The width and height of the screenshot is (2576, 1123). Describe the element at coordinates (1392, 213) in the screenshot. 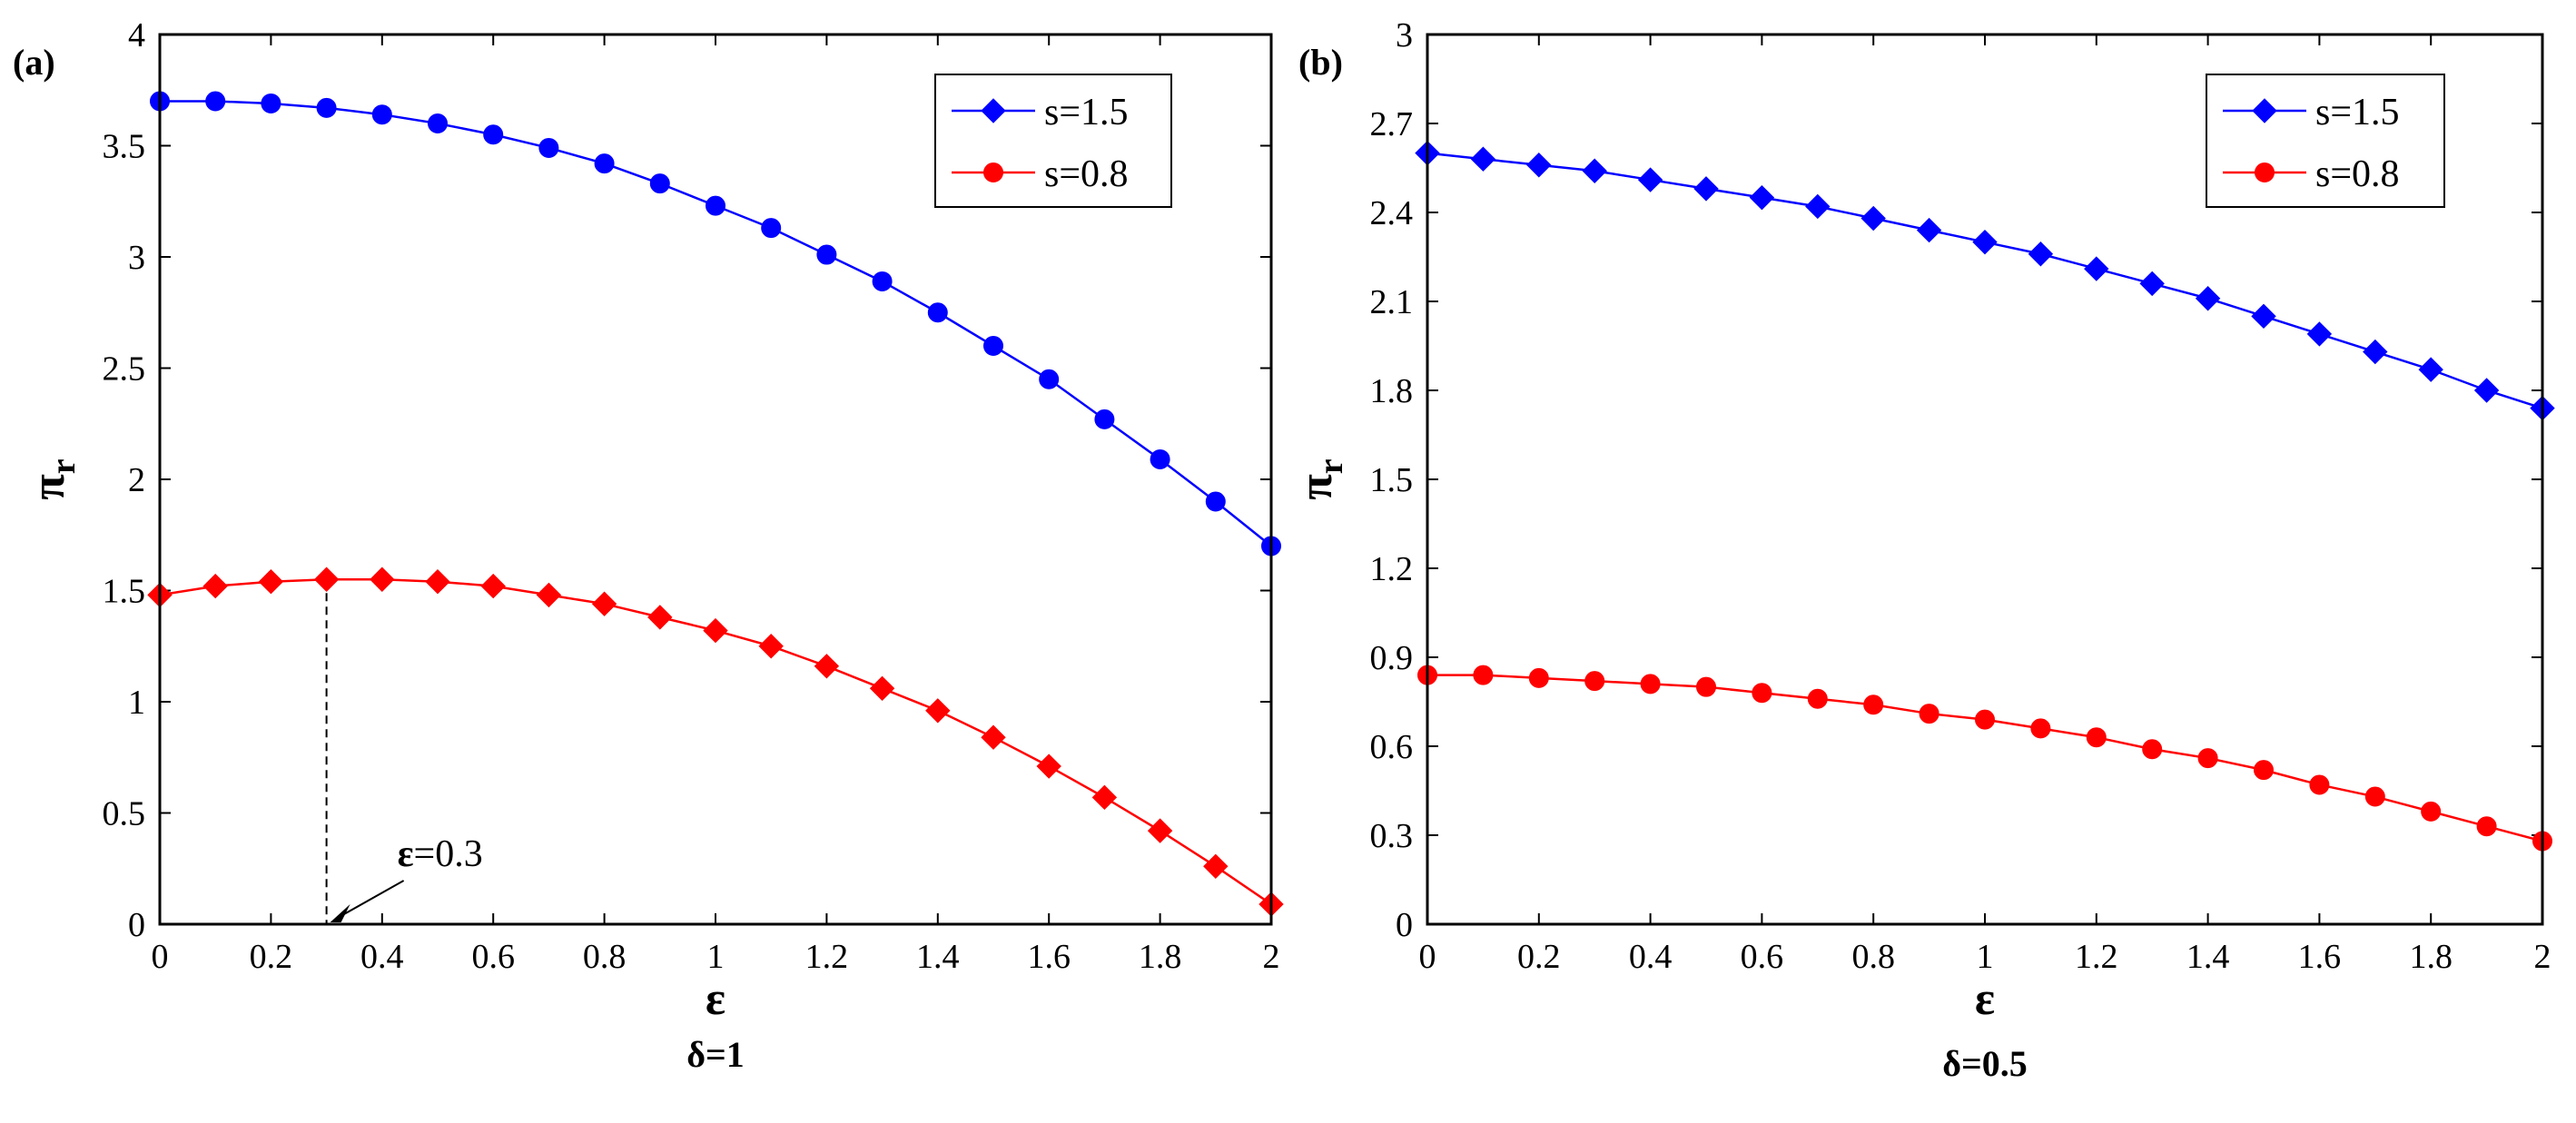

I see `y-tick-label: 2.4` at that location.